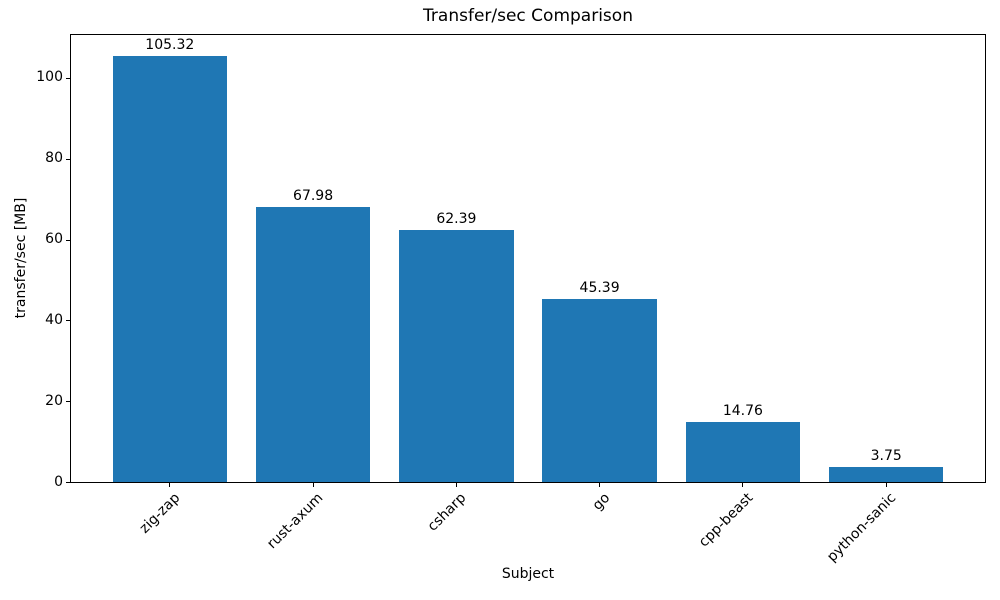 This screenshot has height=600, width=1000. Describe the element at coordinates (58, 481) in the screenshot. I see `y-tick-label: 0` at that location.